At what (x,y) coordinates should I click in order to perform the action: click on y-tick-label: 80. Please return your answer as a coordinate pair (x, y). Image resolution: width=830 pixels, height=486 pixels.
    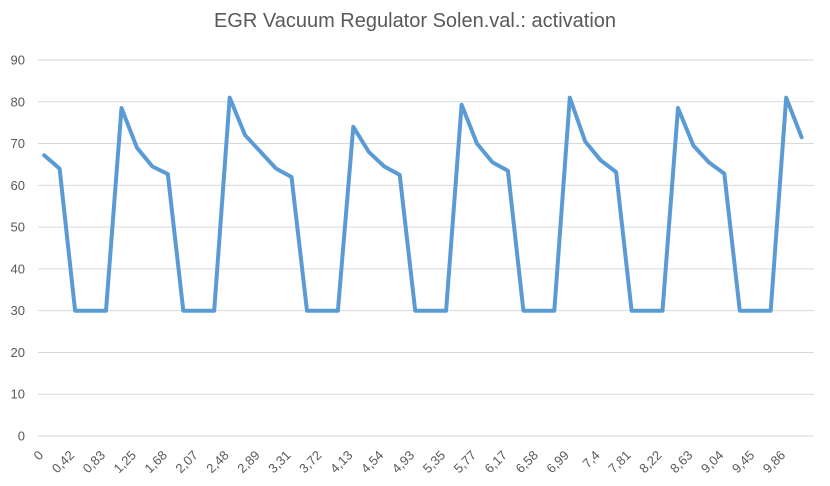
    Looking at the image, I should click on (18, 101).